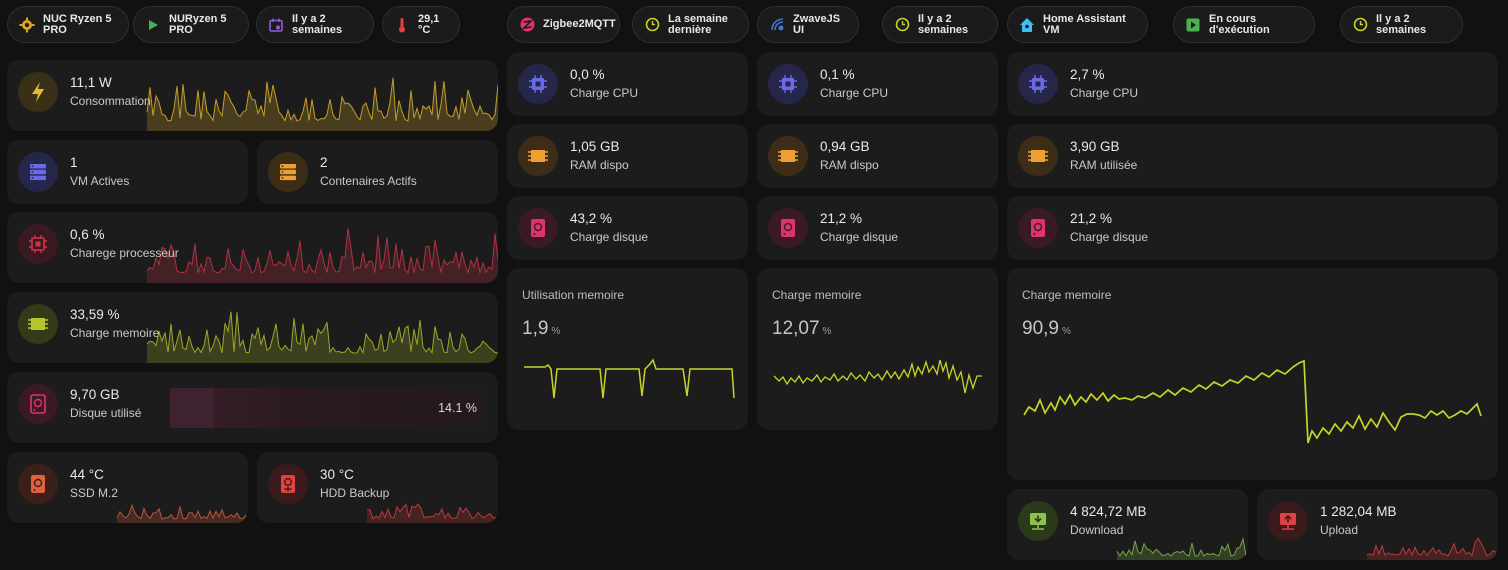 This screenshot has width=1508, height=570. I want to click on vm-active-card: 1 VM Actives, so click(127, 172).